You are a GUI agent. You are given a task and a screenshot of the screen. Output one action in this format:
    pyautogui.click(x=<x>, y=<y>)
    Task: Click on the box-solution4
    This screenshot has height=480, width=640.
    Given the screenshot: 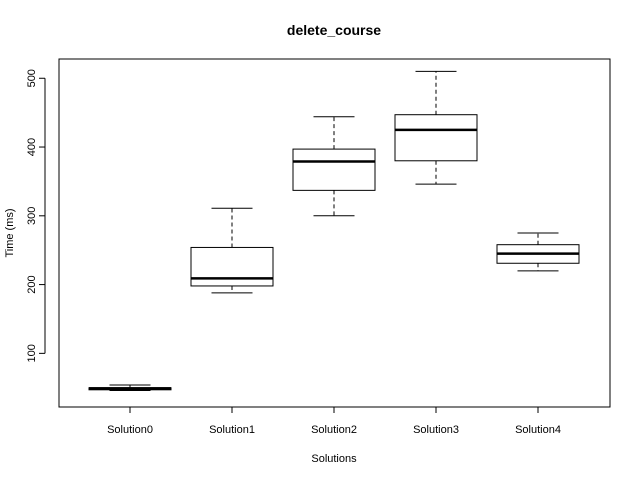 What is the action you would take?
    pyautogui.click(x=538, y=252)
    